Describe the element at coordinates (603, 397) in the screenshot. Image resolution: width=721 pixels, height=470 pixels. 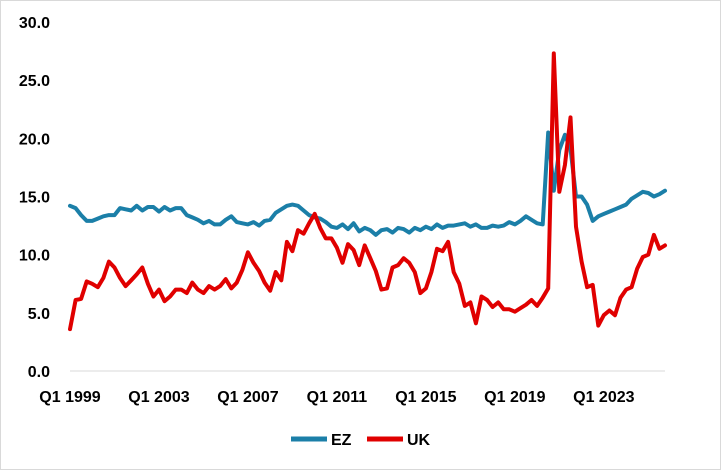
I see `x-tick-label: Q1 2023` at that location.